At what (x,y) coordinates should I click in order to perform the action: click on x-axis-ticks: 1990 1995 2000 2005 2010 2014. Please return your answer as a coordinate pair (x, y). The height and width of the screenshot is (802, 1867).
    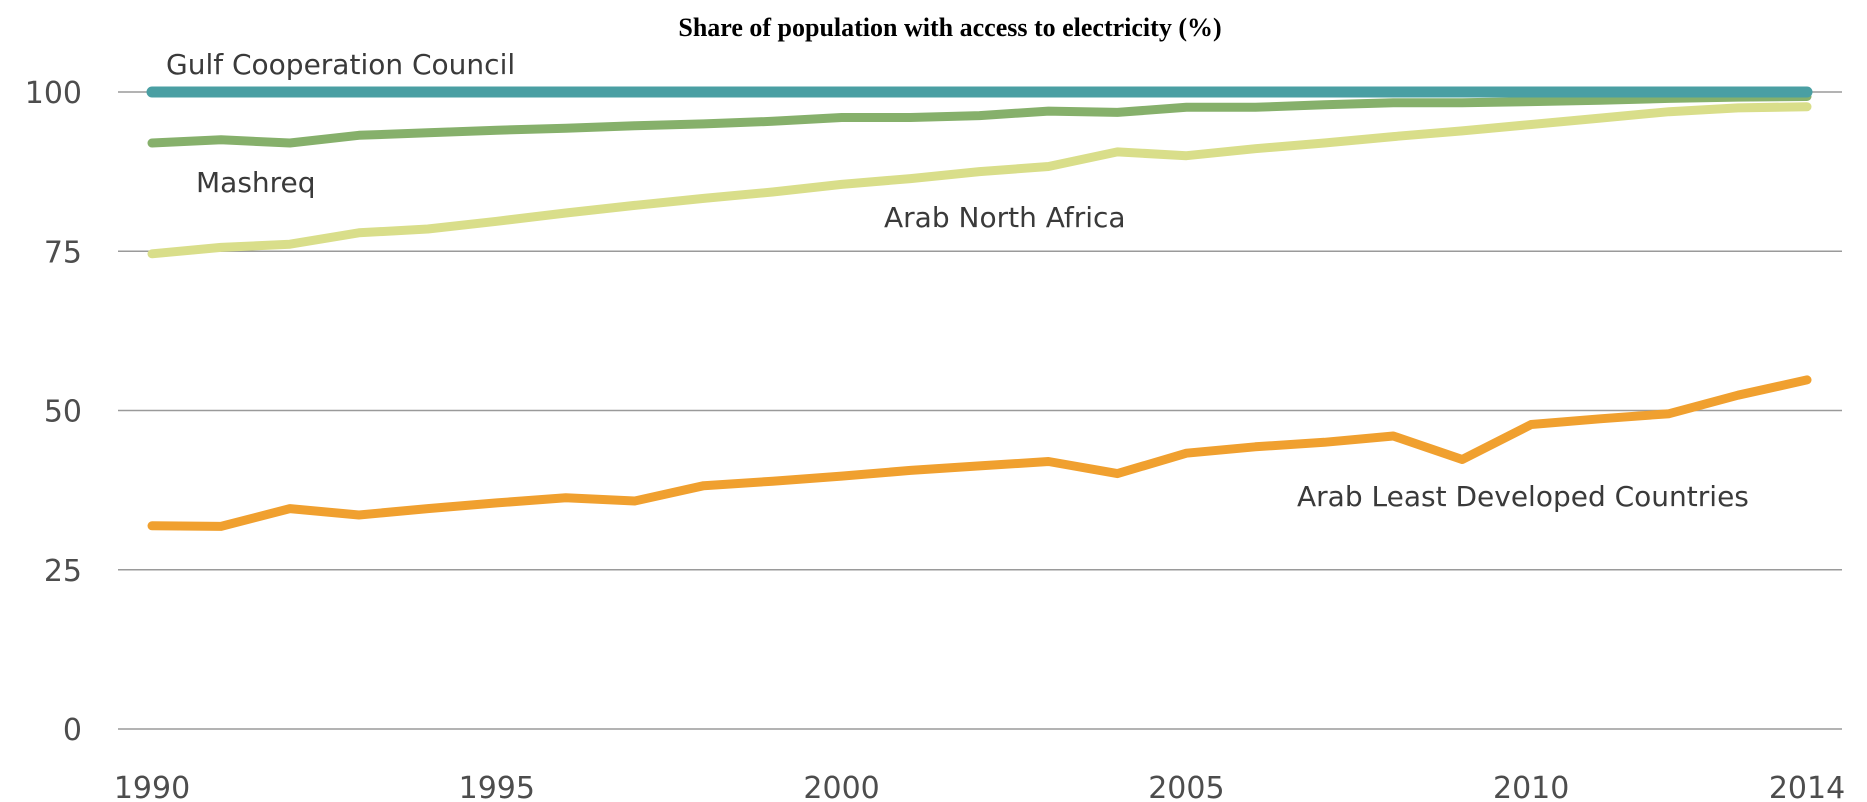
    Looking at the image, I should click on (979, 786).